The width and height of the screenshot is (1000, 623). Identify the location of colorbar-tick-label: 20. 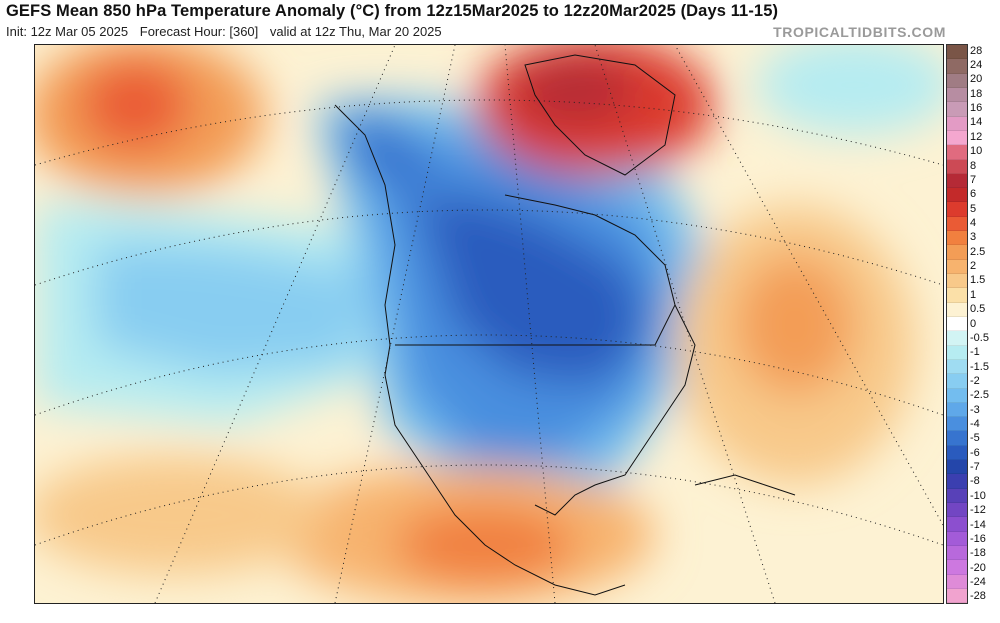
(976, 79).